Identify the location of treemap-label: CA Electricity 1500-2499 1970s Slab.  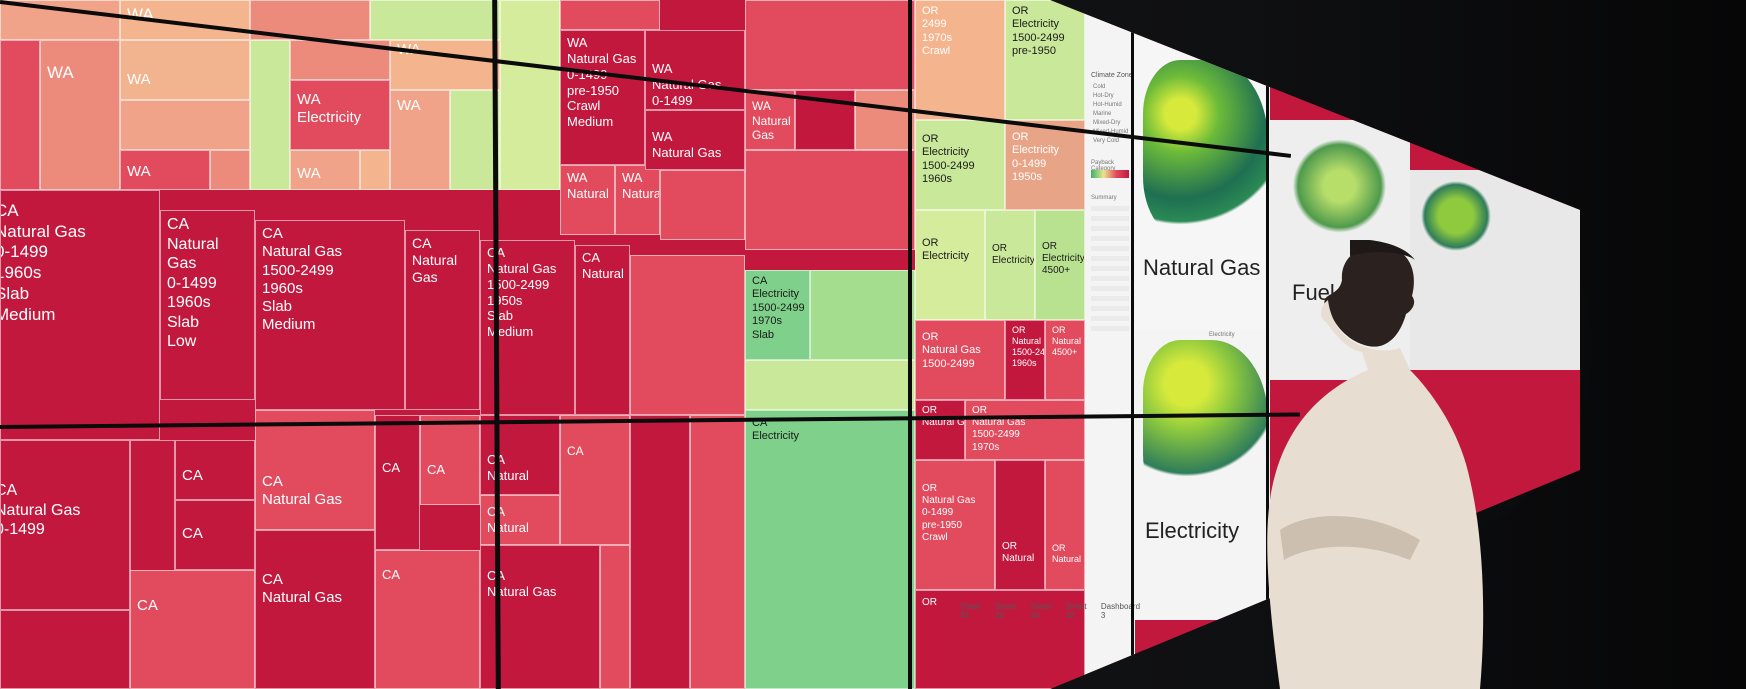
(778, 308).